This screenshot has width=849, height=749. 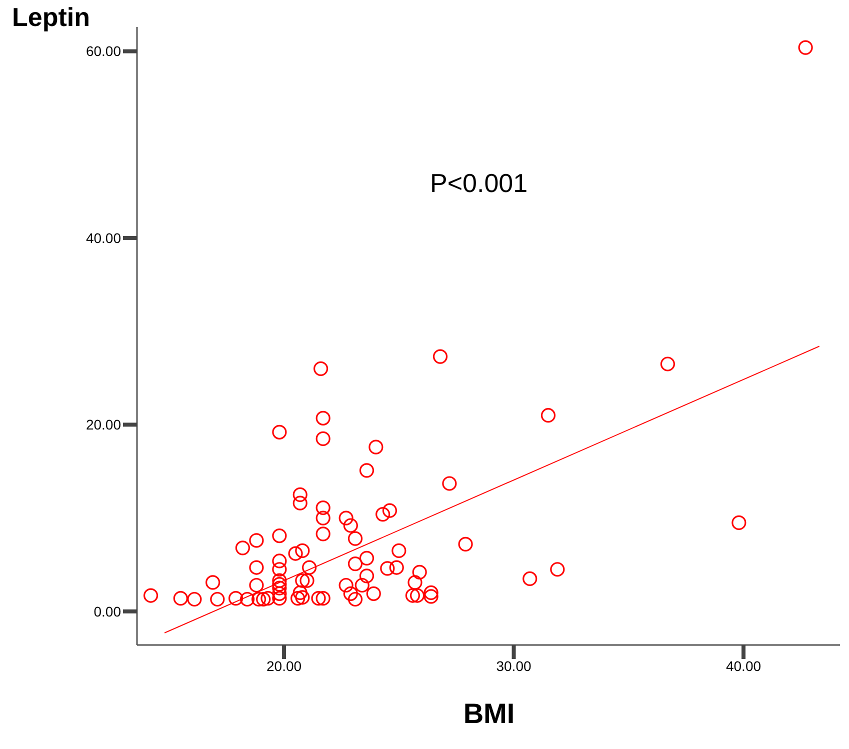 I want to click on x-tick-label: 20.00, so click(x=284, y=666).